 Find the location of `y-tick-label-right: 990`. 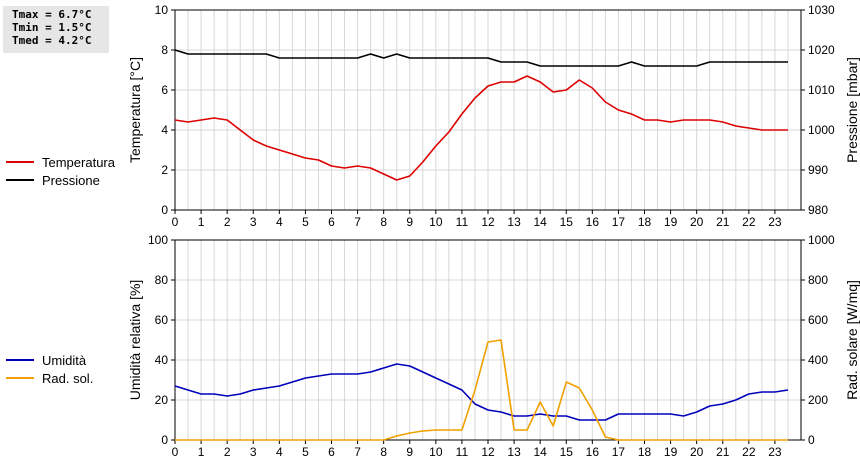

y-tick-label-right: 990 is located at coordinates (818, 170).